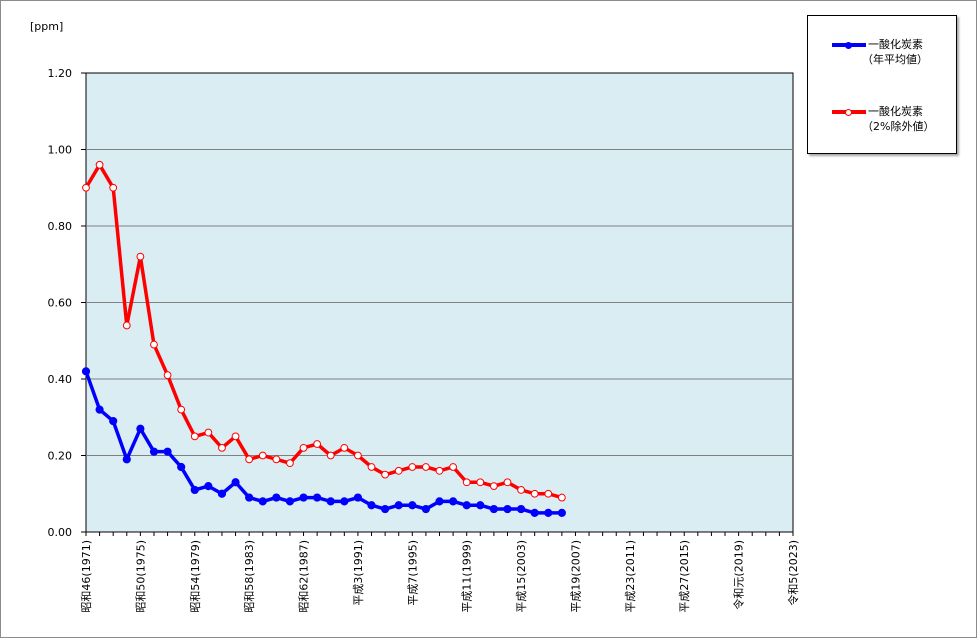  What do you see at coordinates (60, 303) in the screenshot?
I see `y-tick-label: 0.60` at bounding box center [60, 303].